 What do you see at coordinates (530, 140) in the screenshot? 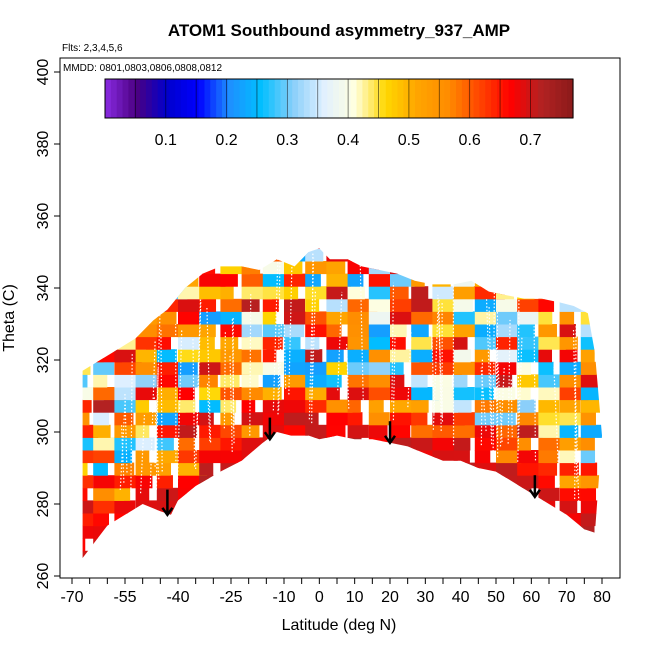
I see `colorbar-tick-label: 0.7` at bounding box center [530, 140].